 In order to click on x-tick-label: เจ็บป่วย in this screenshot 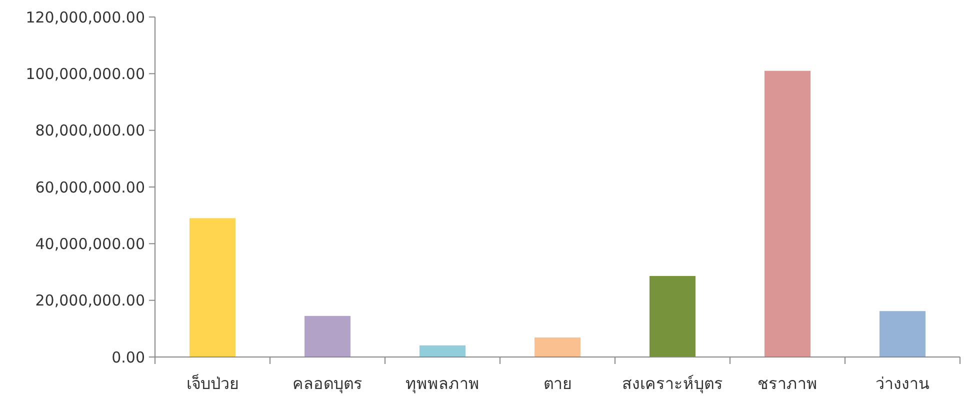, I will do `click(212, 383)`.